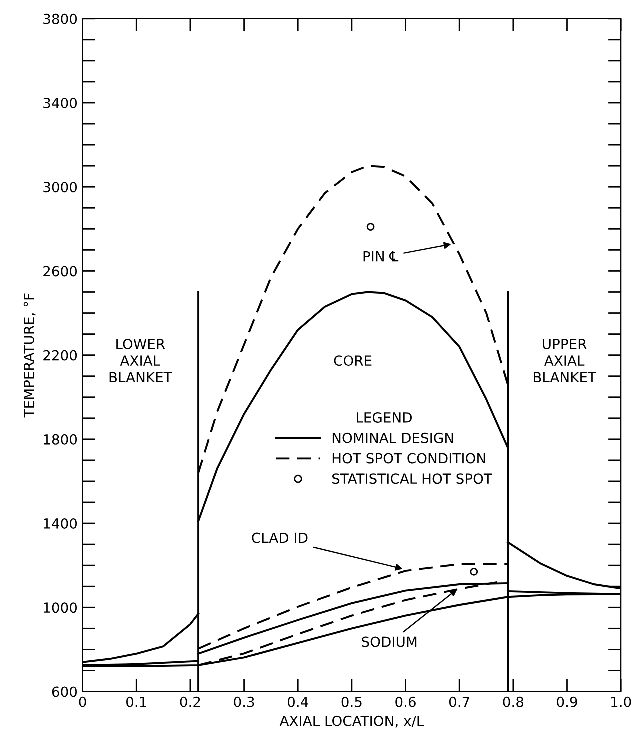  What do you see at coordinates (61, 439) in the screenshot?
I see `y-tick-label: 1800` at bounding box center [61, 439].